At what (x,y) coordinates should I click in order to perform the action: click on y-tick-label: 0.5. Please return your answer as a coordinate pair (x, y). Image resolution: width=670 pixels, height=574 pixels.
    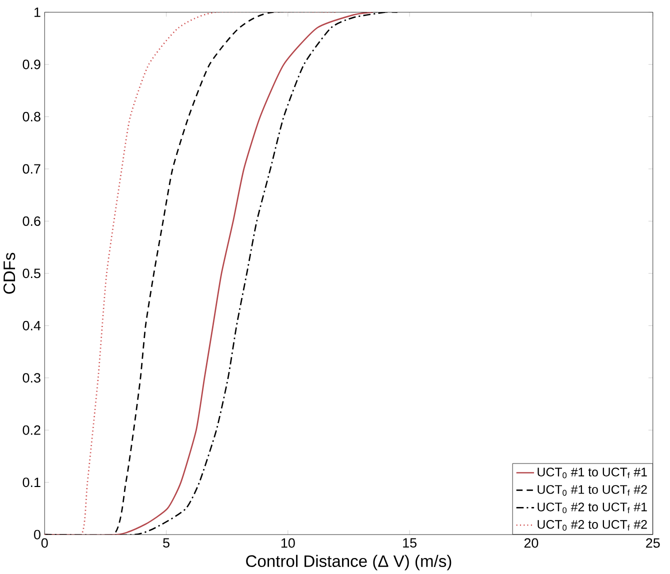
    Looking at the image, I should click on (31, 273).